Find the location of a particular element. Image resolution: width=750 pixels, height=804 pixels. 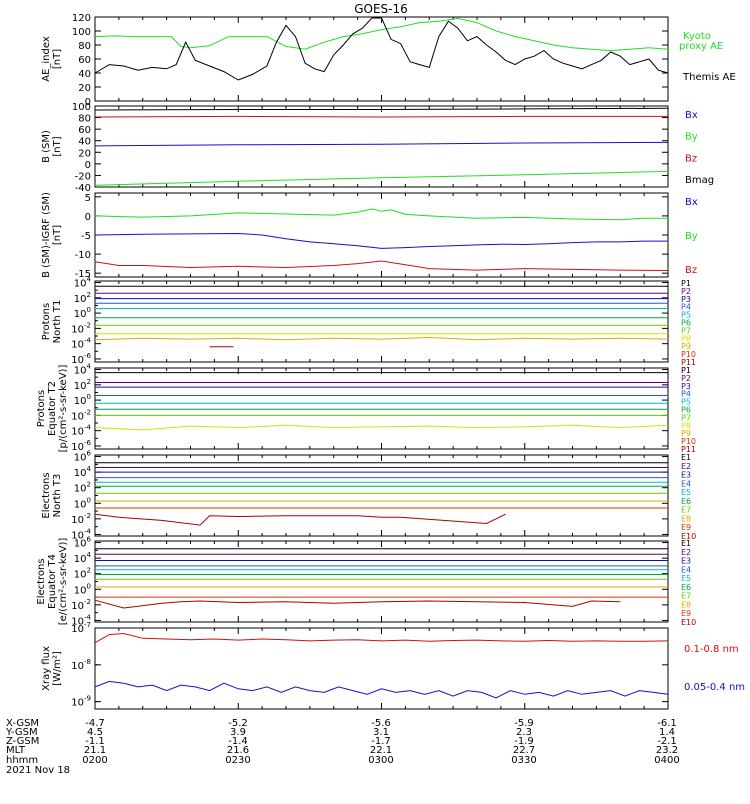

y-tick-label: 40 is located at coordinates (84, 142).